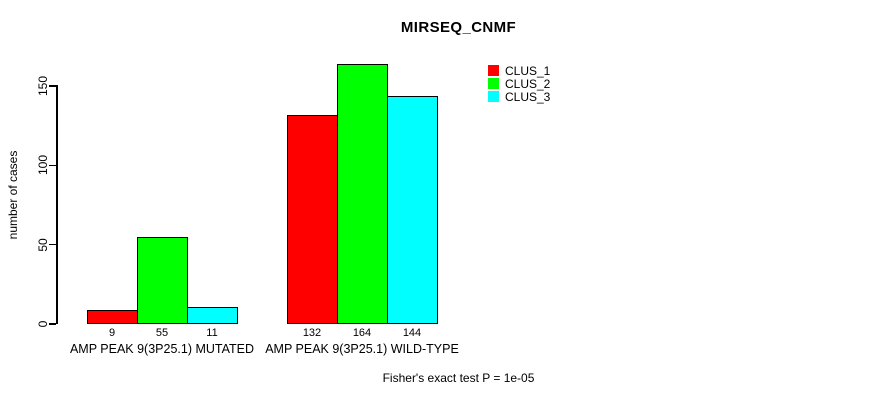  I want to click on legend-label-CLUS_3: CLUS_3, so click(528, 97).